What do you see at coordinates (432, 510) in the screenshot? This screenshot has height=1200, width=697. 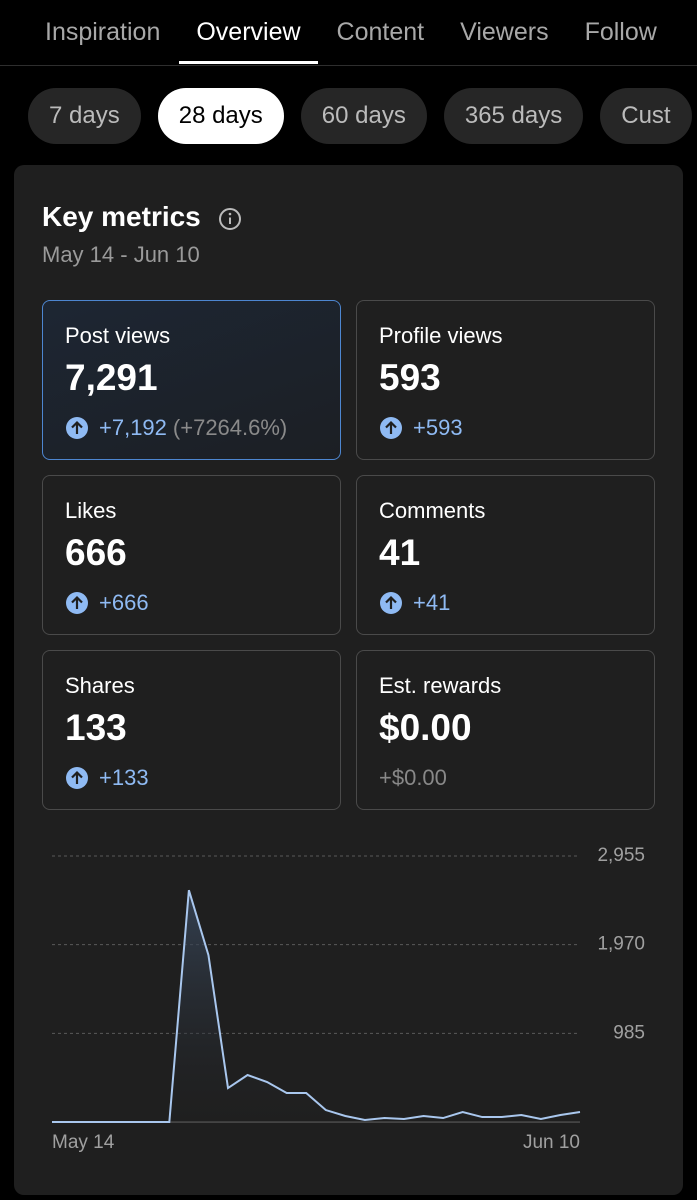 I see `metric-label: Comments` at bounding box center [432, 510].